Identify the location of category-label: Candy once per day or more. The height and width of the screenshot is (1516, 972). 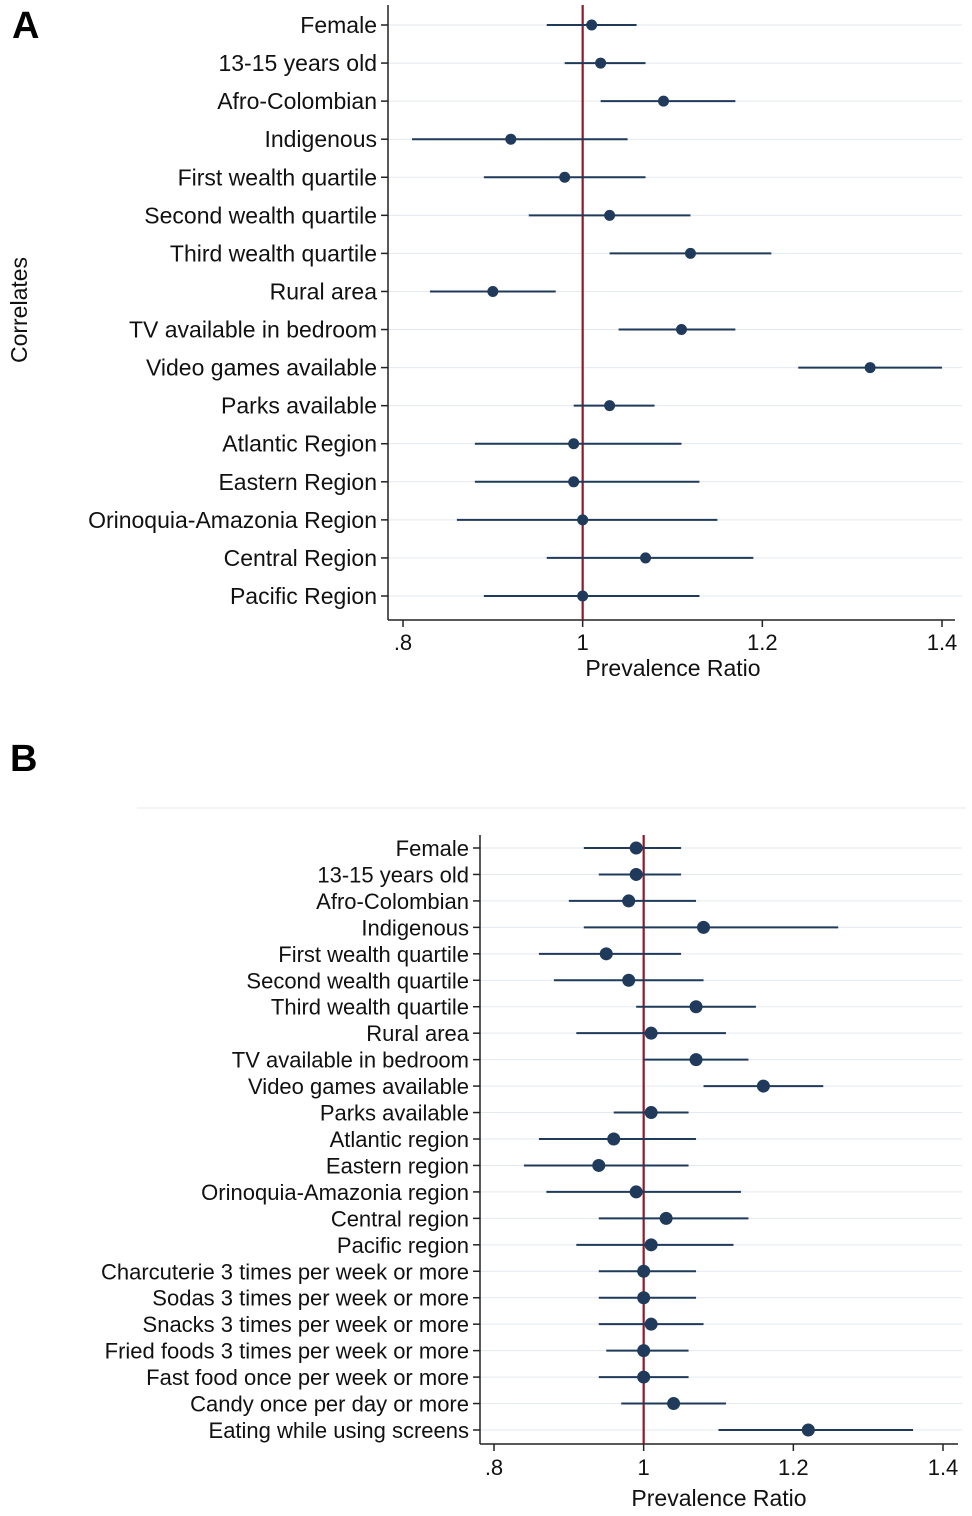
(329, 1404).